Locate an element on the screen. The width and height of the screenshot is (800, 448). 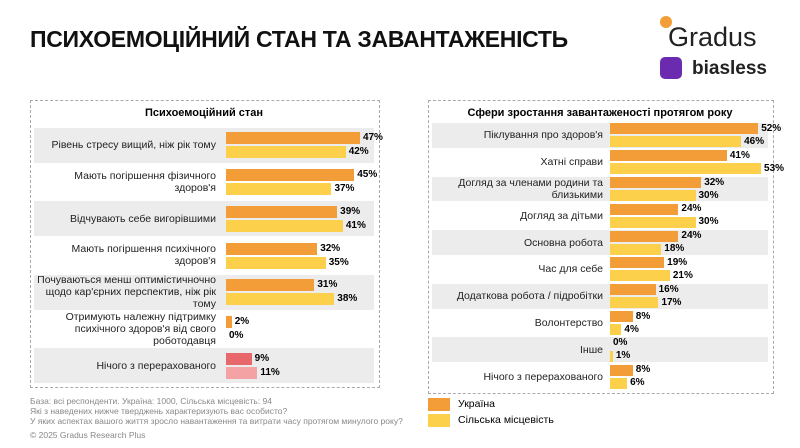
value-label: 17% is located at coordinates (671, 302).